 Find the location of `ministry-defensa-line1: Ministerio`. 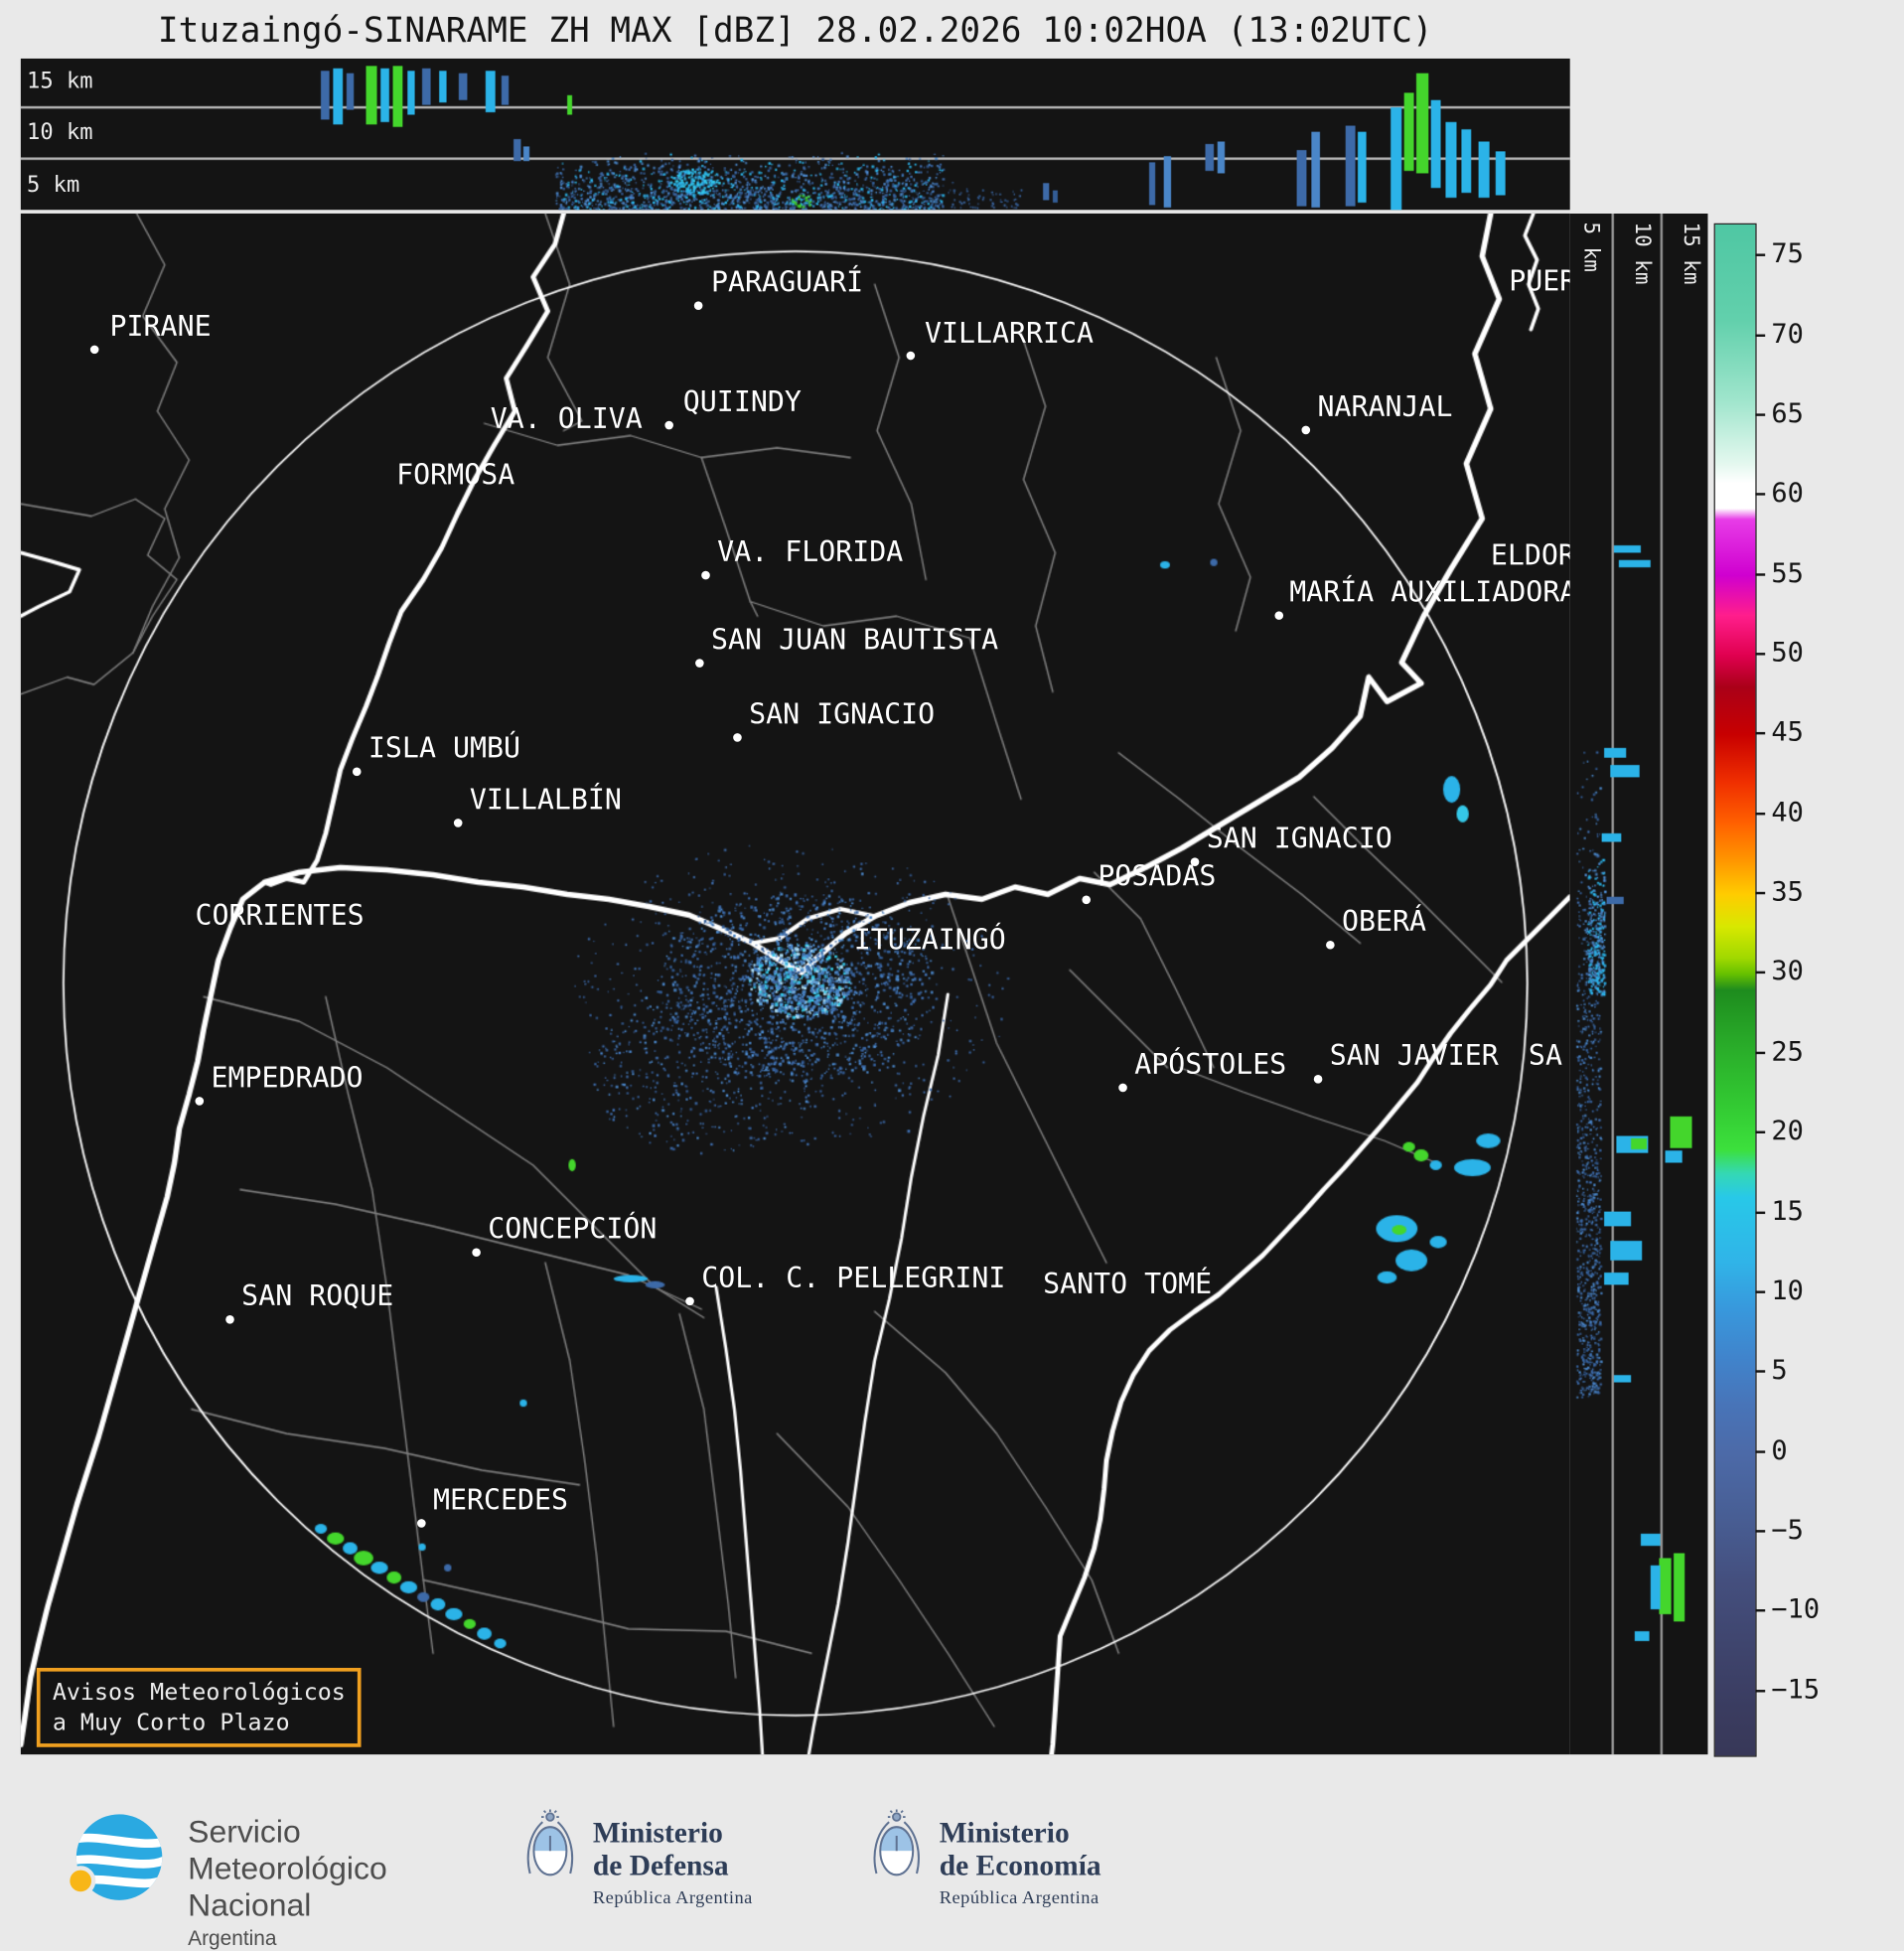

ministry-defensa-line1: Ministerio is located at coordinates (657, 1834).